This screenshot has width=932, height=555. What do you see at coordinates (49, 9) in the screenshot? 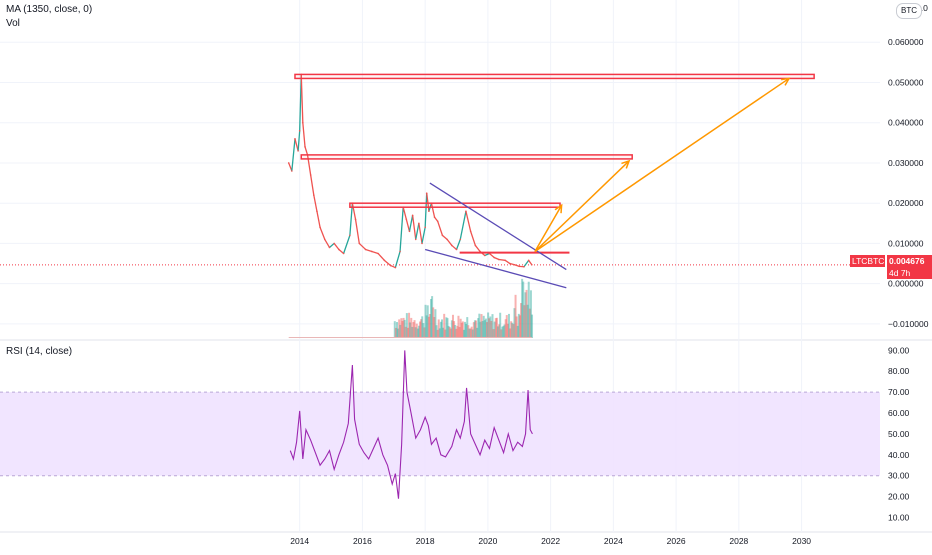
I see `ma-legend: MA (1350, close, 0)` at bounding box center [49, 9].